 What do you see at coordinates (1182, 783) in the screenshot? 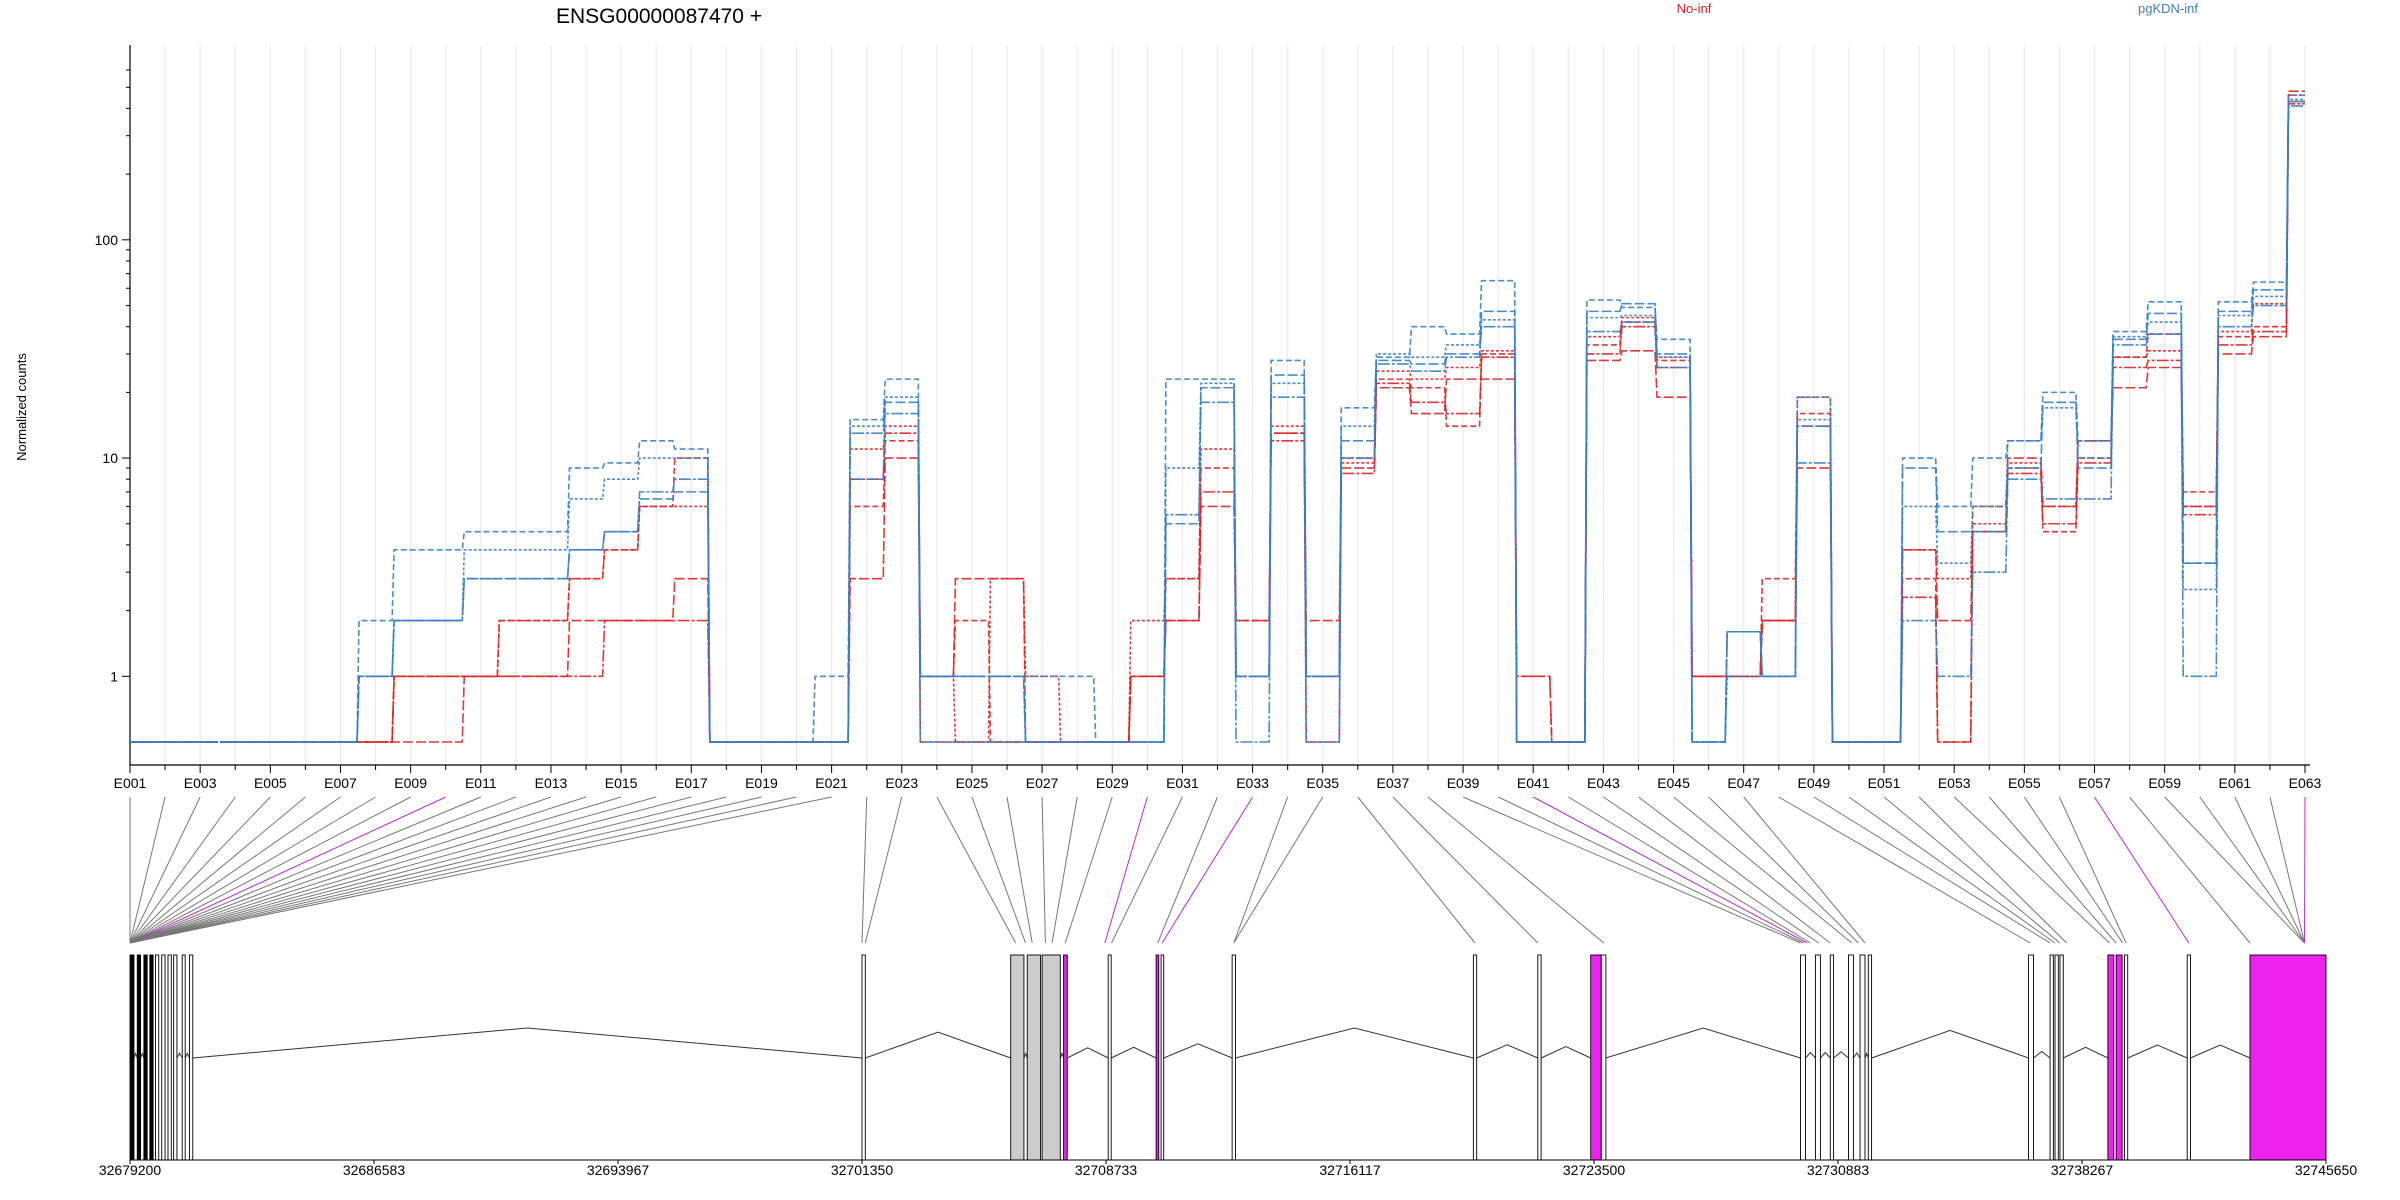
I see `x-tick-label: E031` at bounding box center [1182, 783].